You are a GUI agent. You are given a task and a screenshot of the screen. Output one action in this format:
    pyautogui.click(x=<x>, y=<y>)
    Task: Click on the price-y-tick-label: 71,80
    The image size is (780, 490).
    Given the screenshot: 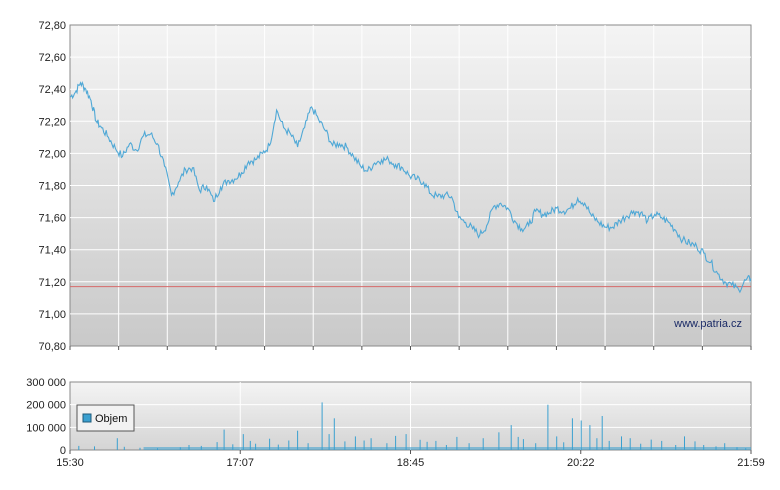 What is the action you would take?
    pyautogui.click(x=52, y=187)
    